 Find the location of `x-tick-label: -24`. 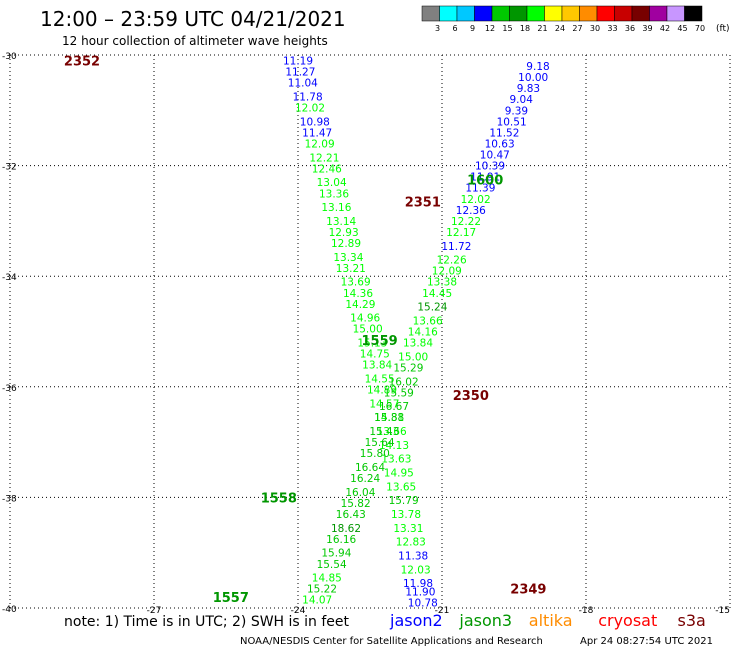

x-tick-label: -24 is located at coordinates (298, 611).